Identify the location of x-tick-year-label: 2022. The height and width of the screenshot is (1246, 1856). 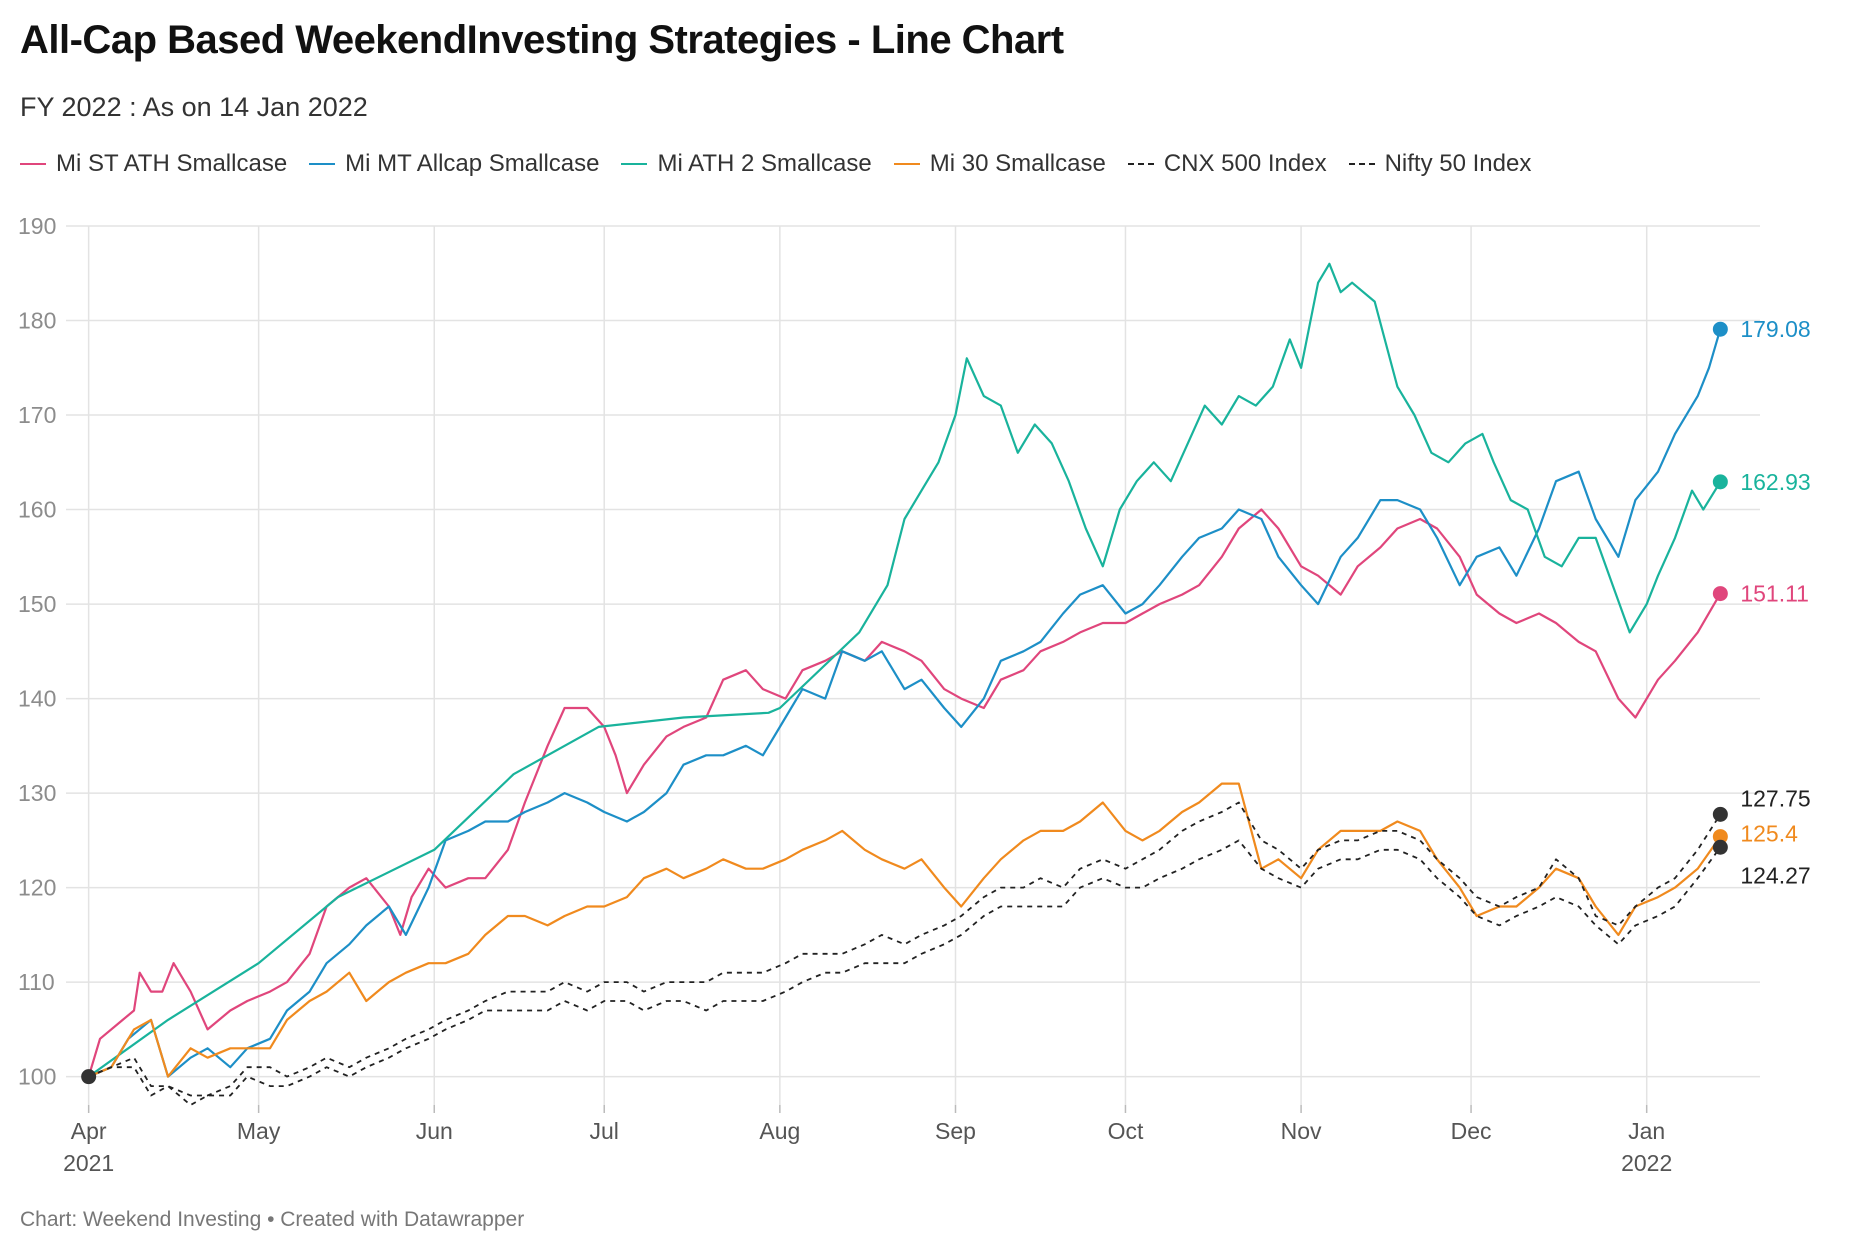
(1646, 1163).